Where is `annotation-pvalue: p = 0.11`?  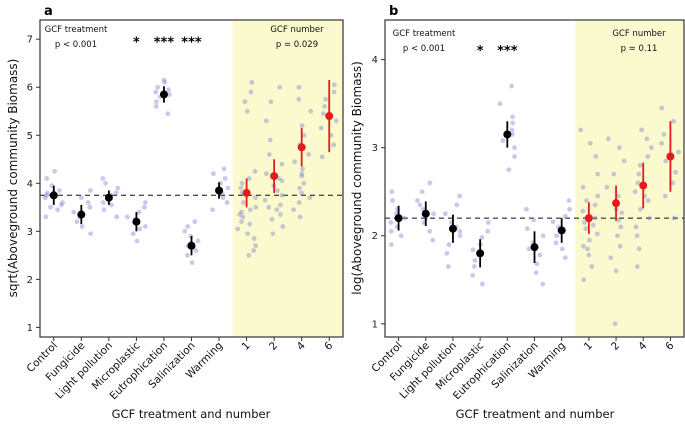 annotation-pvalue: p = 0.11 is located at coordinates (639, 48).